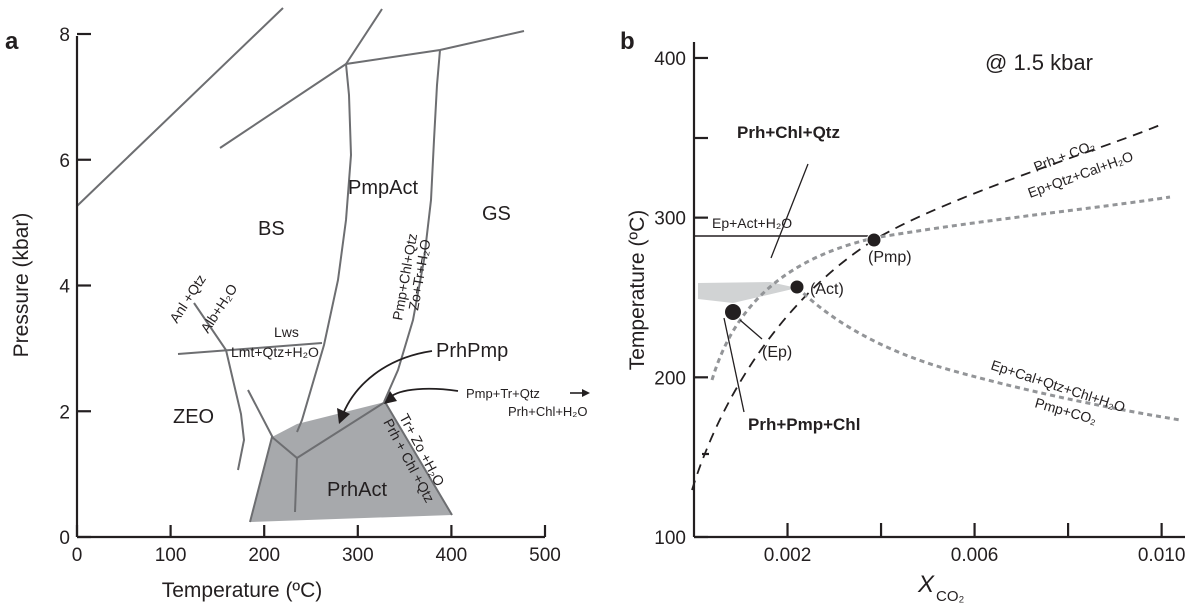 Image resolution: width=1193 pixels, height=609 pixels. Describe the element at coordinates (343, 416) in the screenshot. I see `arrow-prhpmp-head` at that location.